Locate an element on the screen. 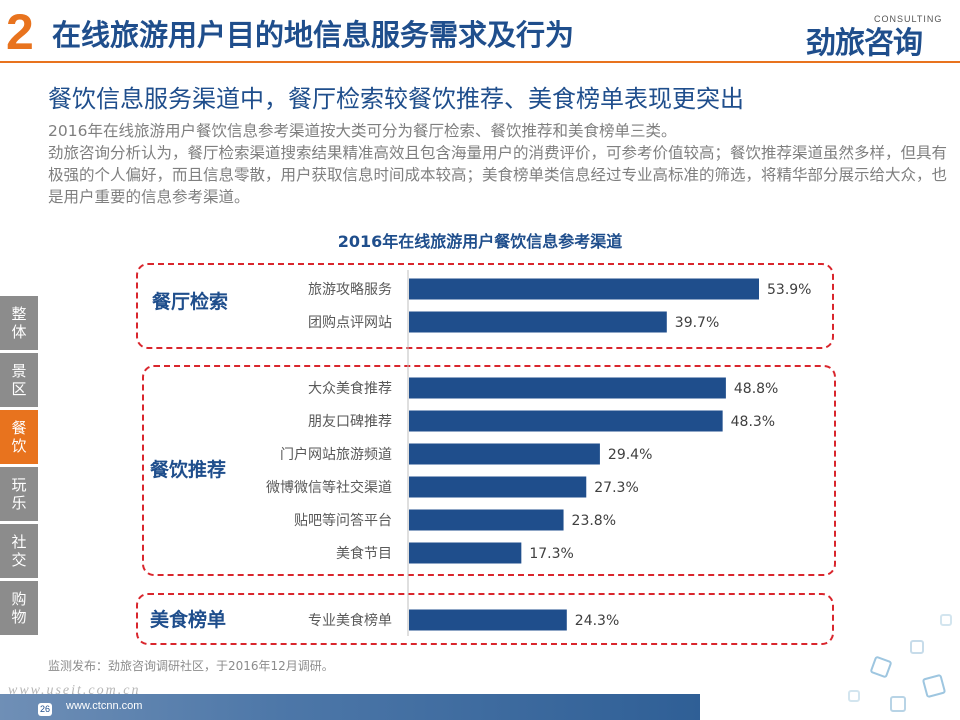 This screenshot has height=720, width=960. side-tabs: 整 体 景 区 餐 饮 玩 乐 社 交 购 物 is located at coordinates (19, 467).